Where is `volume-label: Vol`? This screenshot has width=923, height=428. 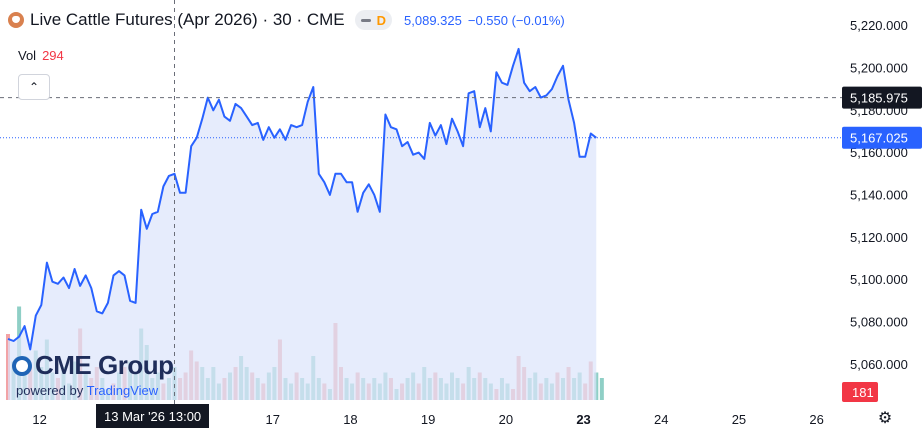
volume-label: Vol is located at coordinates (27, 55).